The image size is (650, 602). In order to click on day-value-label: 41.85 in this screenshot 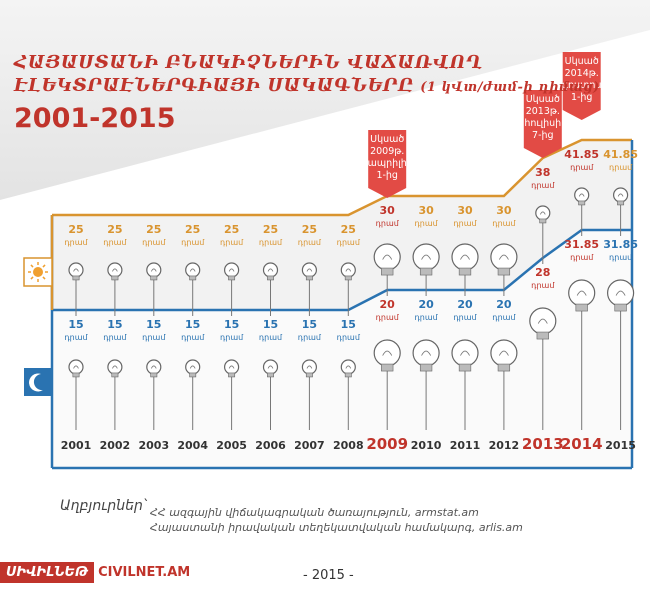, I will do `click(620, 154)`.